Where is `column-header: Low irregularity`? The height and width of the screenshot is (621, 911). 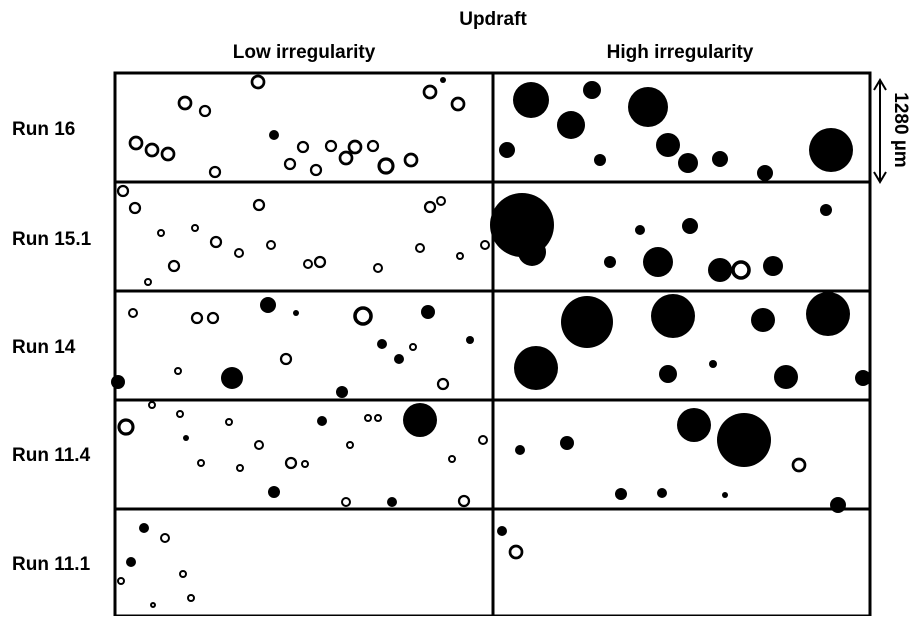 column-header: Low irregularity is located at coordinates (304, 52).